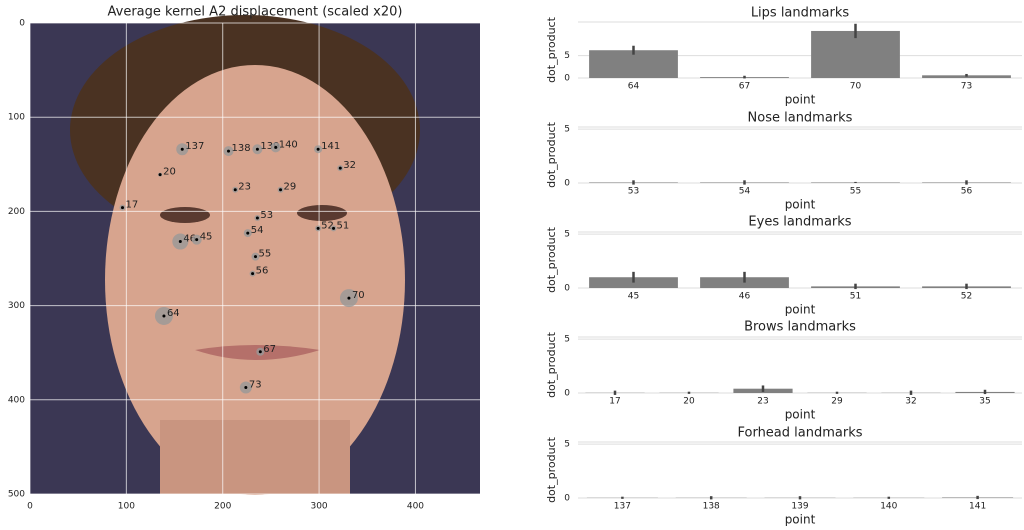  What do you see at coordinates (16, 306) in the screenshot?
I see `y-tick-label: 300` at bounding box center [16, 306].